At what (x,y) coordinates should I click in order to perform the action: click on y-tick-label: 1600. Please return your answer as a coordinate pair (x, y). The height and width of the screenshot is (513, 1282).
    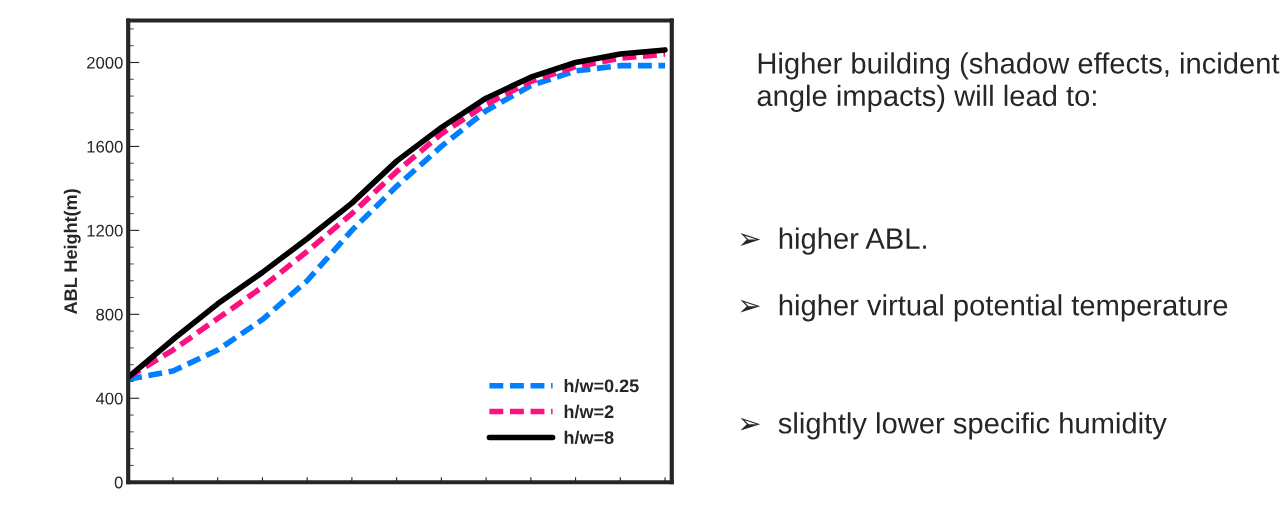
    Looking at the image, I should click on (105, 146).